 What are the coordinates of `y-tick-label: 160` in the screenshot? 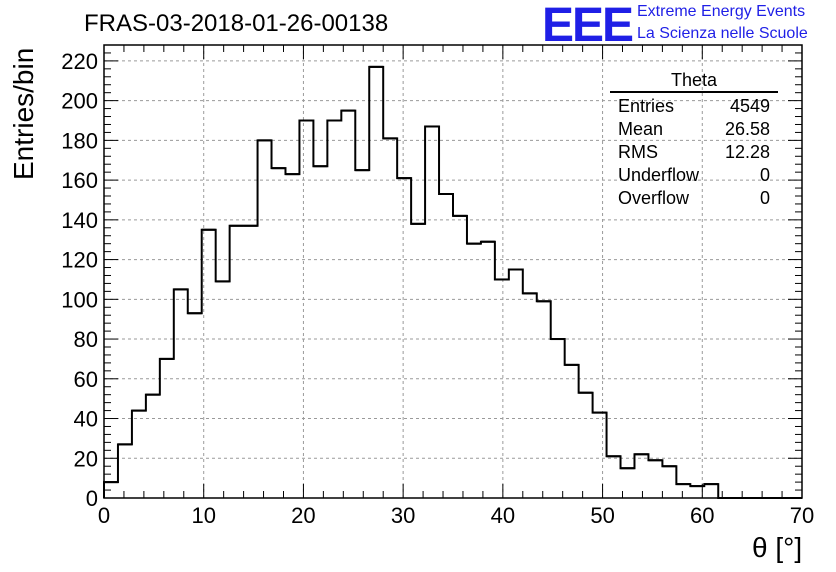 It's located at (79, 180).